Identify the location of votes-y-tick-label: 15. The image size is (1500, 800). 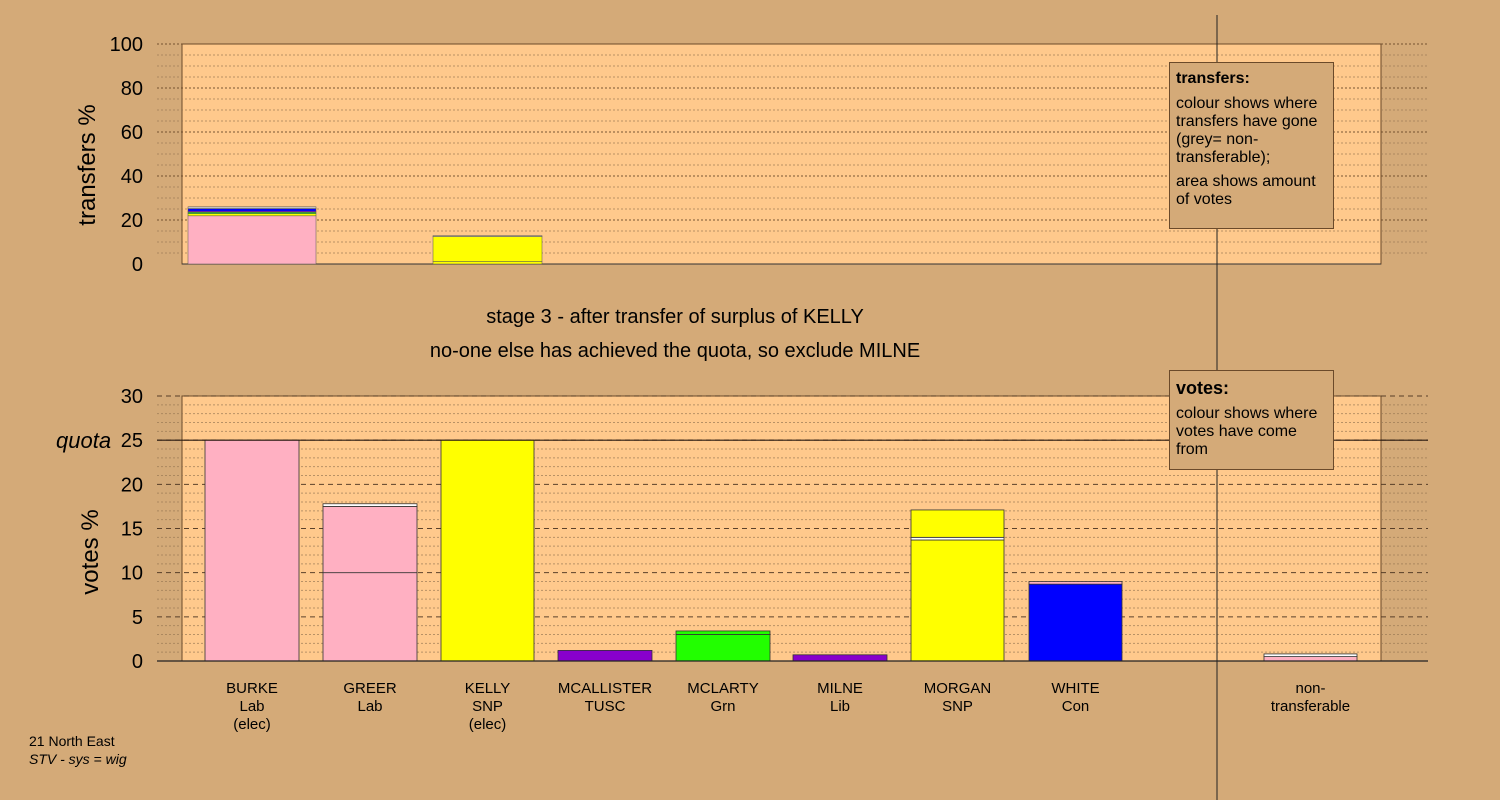
(132, 530).